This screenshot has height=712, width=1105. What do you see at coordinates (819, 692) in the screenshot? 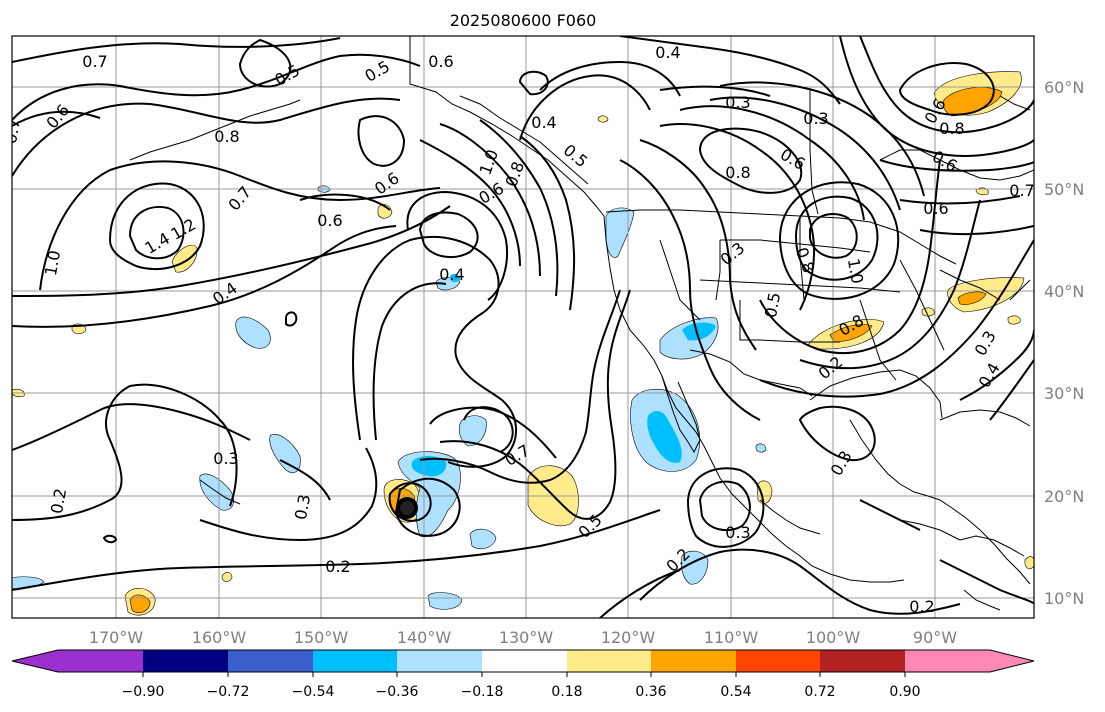
I see `colorbar-tick-label: 0.72` at bounding box center [819, 692].